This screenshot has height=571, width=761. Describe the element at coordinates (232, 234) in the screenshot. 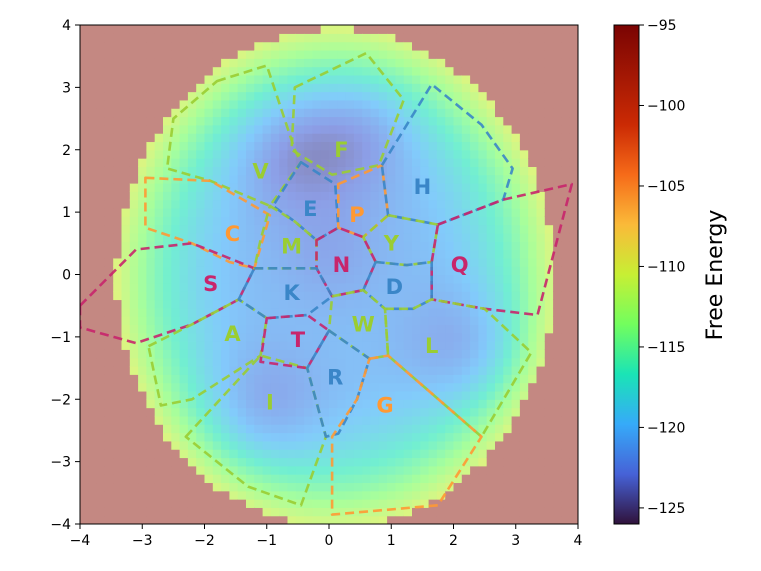

I see `region-label-c: C` at that location.